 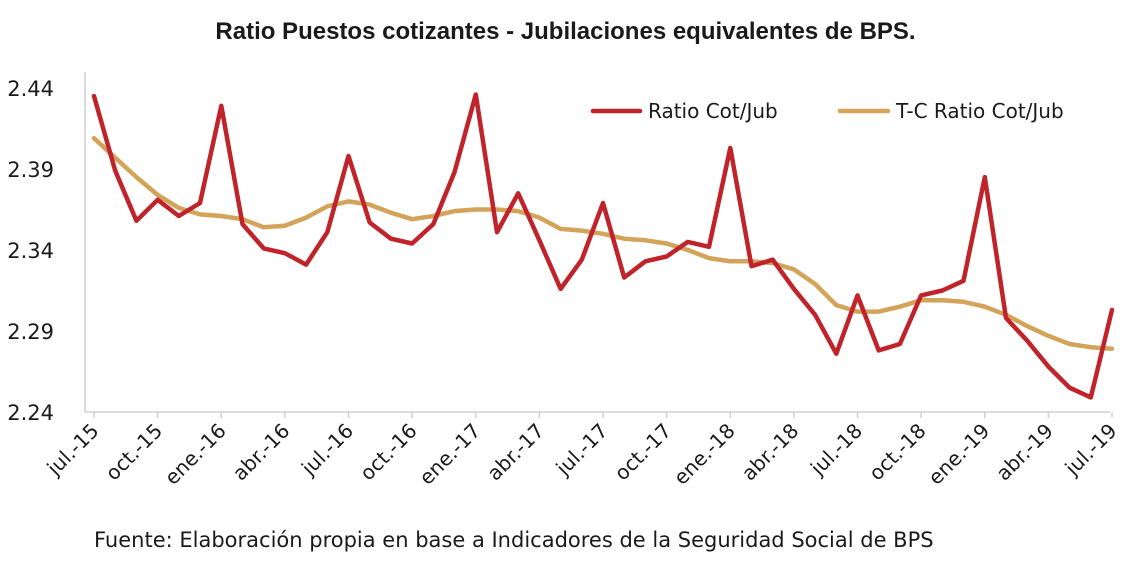 I want to click on x-tick-label: abr.-17, so click(x=515, y=452).